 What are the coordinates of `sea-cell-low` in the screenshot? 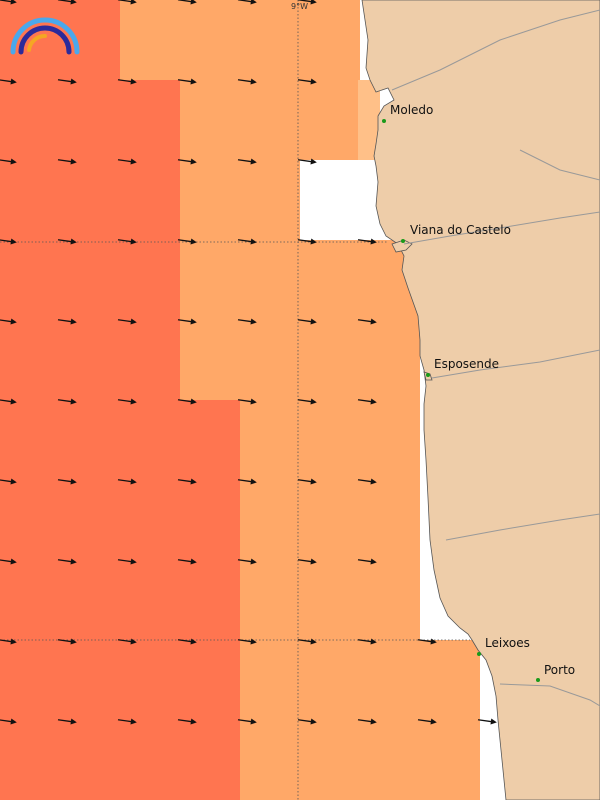 It's located at (369, 120).